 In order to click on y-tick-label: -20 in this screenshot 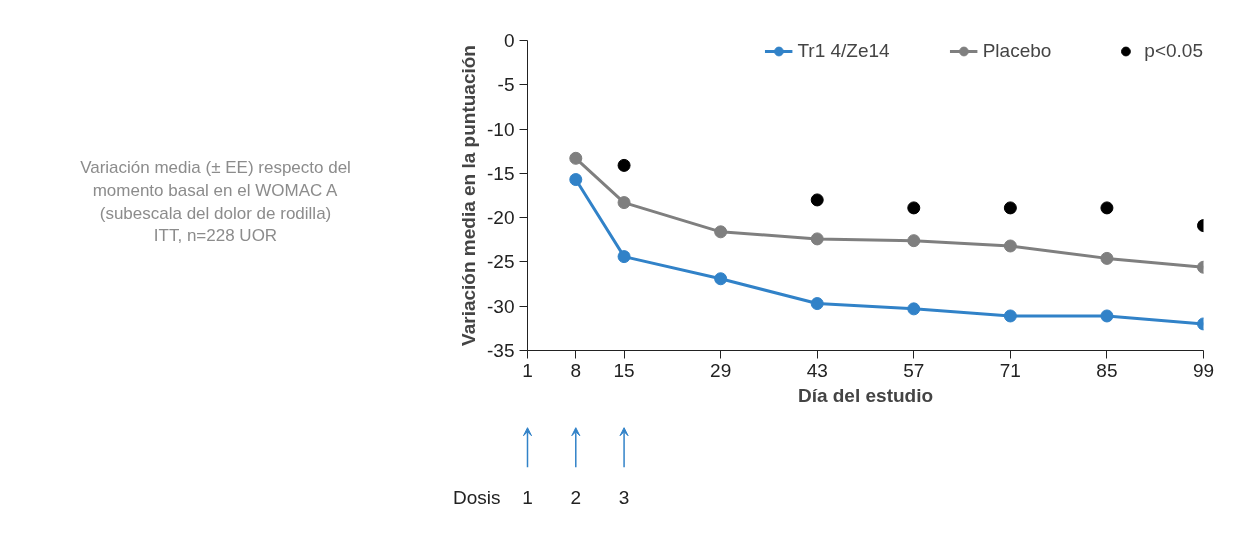, I will do `click(501, 218)`.